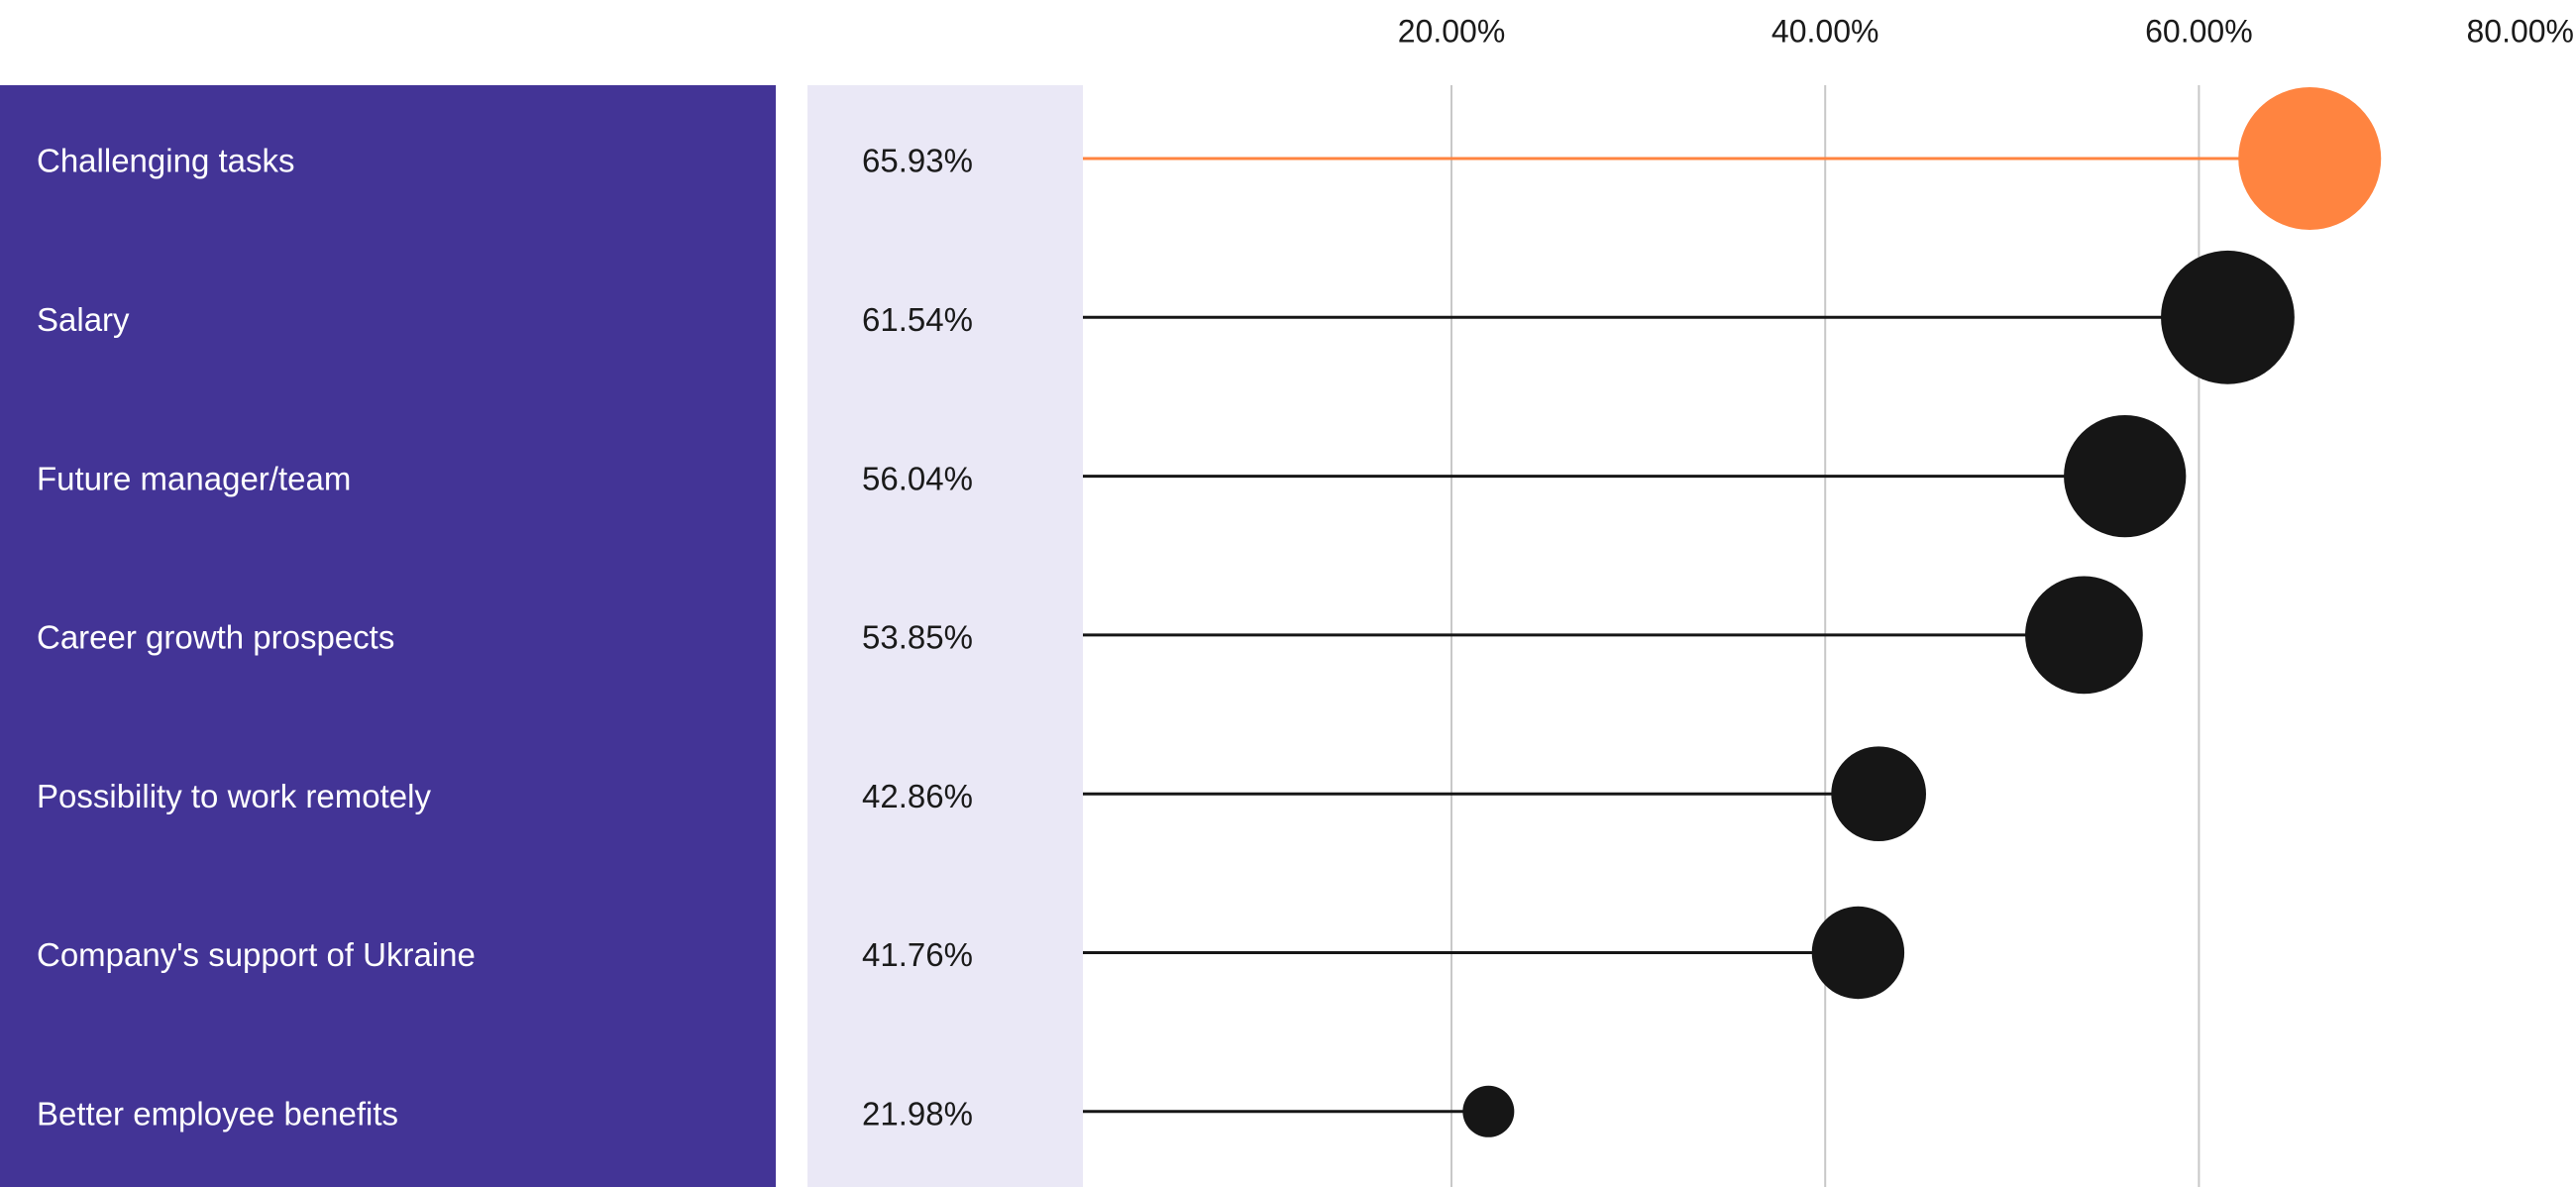 This screenshot has width=2576, height=1187. What do you see at coordinates (2520, 31) in the screenshot?
I see `x-tick-label: 80.00%` at bounding box center [2520, 31].